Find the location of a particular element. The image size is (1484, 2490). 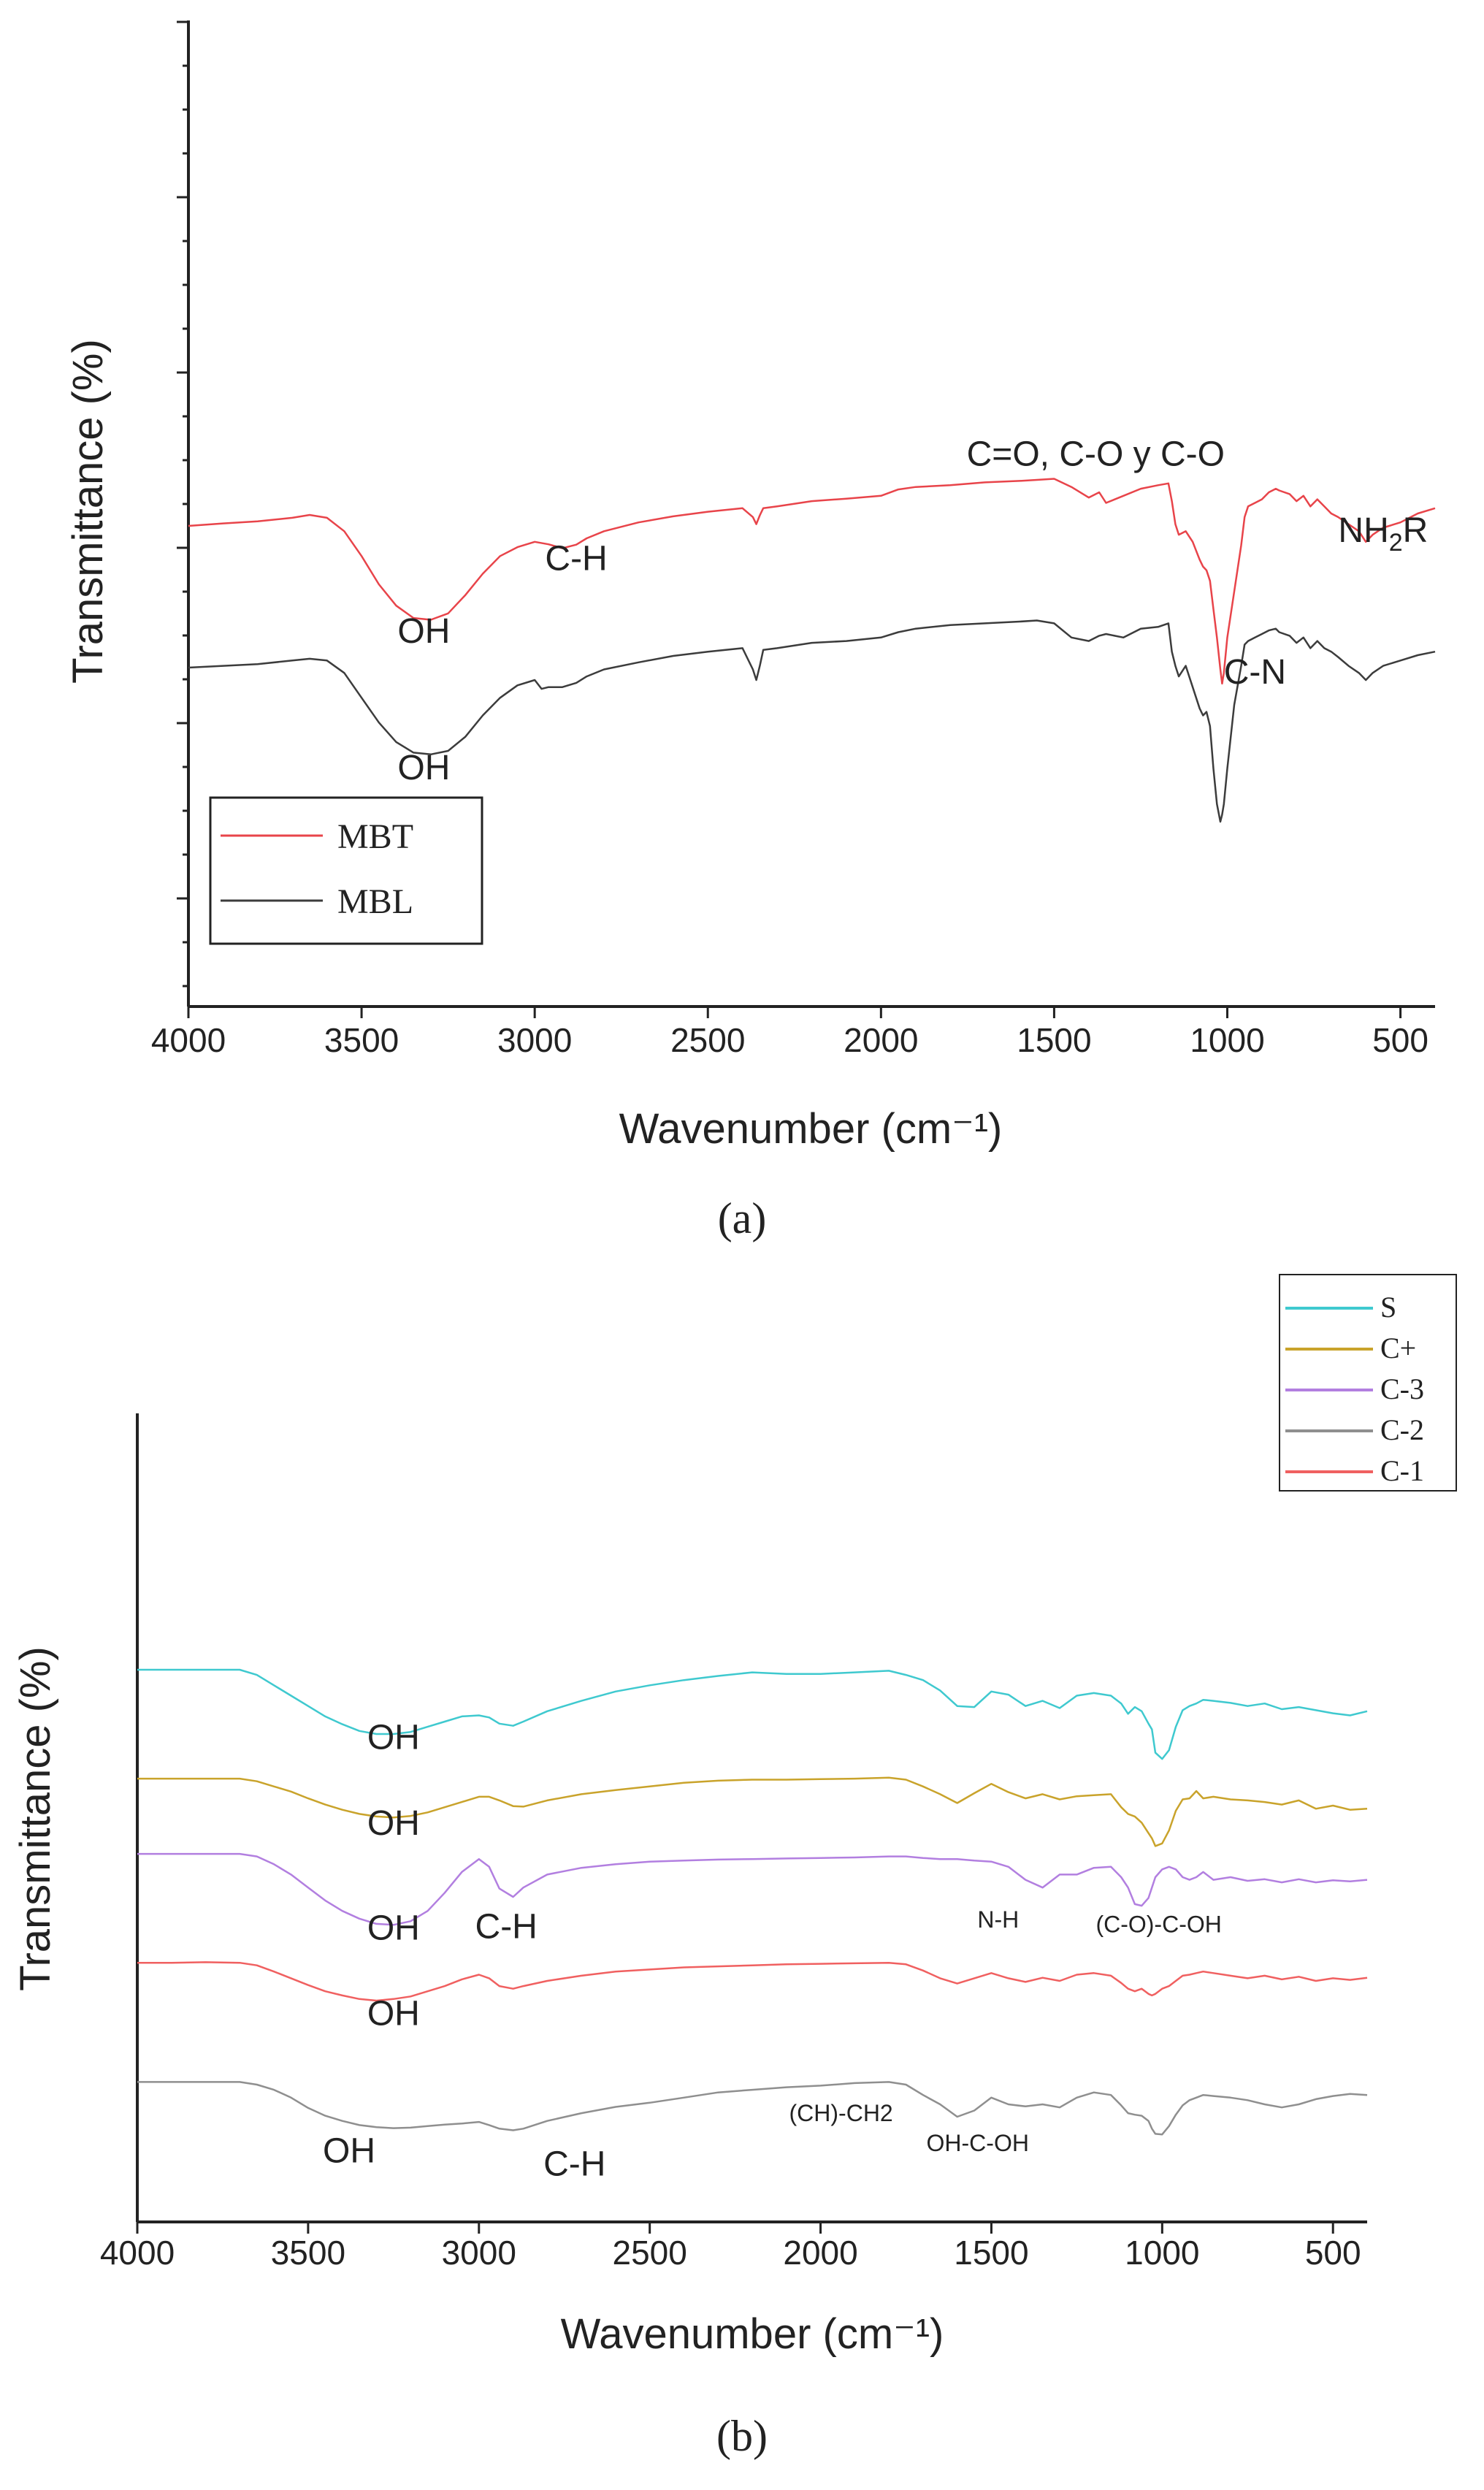

annotation-n-h: N-H is located at coordinates (998, 1920).